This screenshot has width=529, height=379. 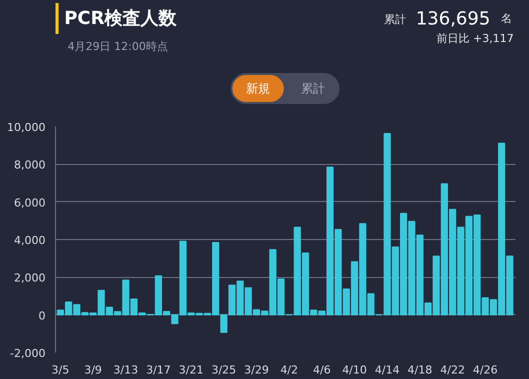 What do you see at coordinates (30, 278) in the screenshot?
I see `y-tick-label: 2,000` at bounding box center [30, 278].